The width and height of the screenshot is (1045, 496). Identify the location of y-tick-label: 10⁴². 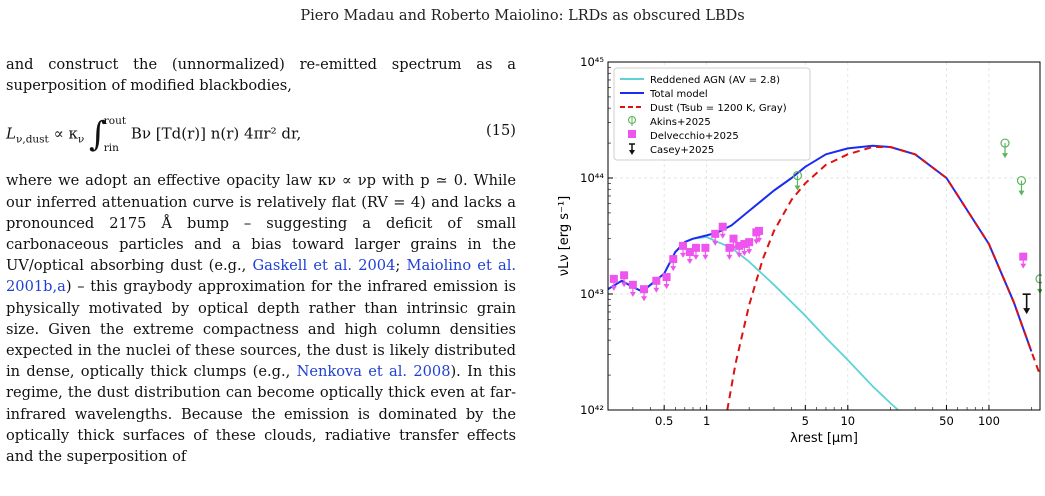
(592, 410).